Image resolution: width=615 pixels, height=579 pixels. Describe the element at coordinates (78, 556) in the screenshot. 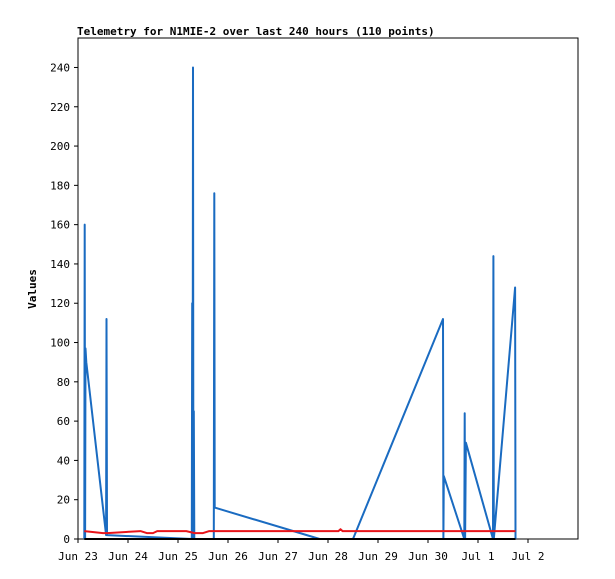

I see `x-tick-label: Jun 23` at that location.